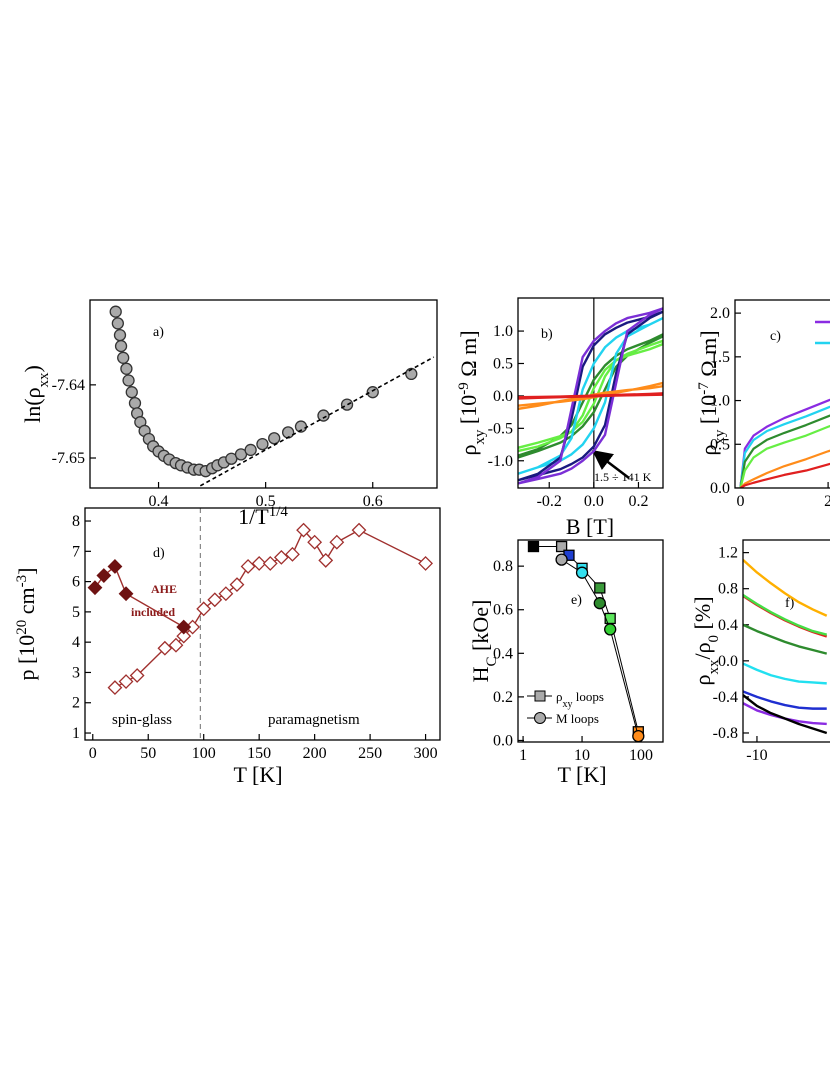 This screenshot has width=830, height=1075. What do you see at coordinates (547, 334) in the screenshot?
I see `panel-label: b)` at bounding box center [547, 334].